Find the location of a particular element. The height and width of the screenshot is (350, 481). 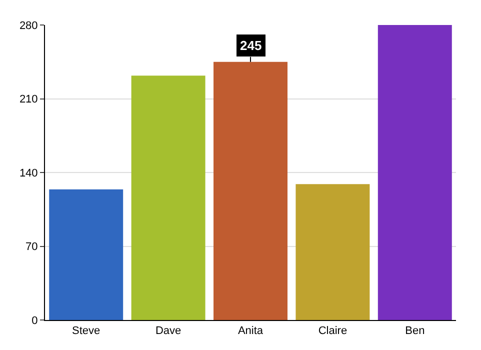

y-tick-label: 70 is located at coordinates (32, 247).